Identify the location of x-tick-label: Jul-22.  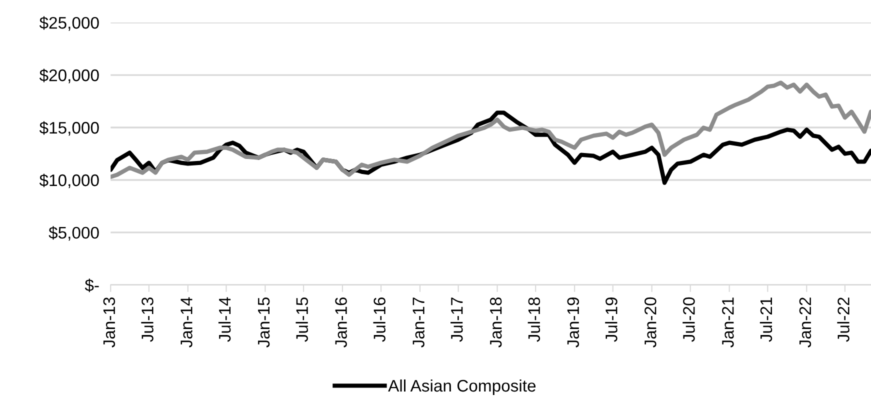
(843, 320).